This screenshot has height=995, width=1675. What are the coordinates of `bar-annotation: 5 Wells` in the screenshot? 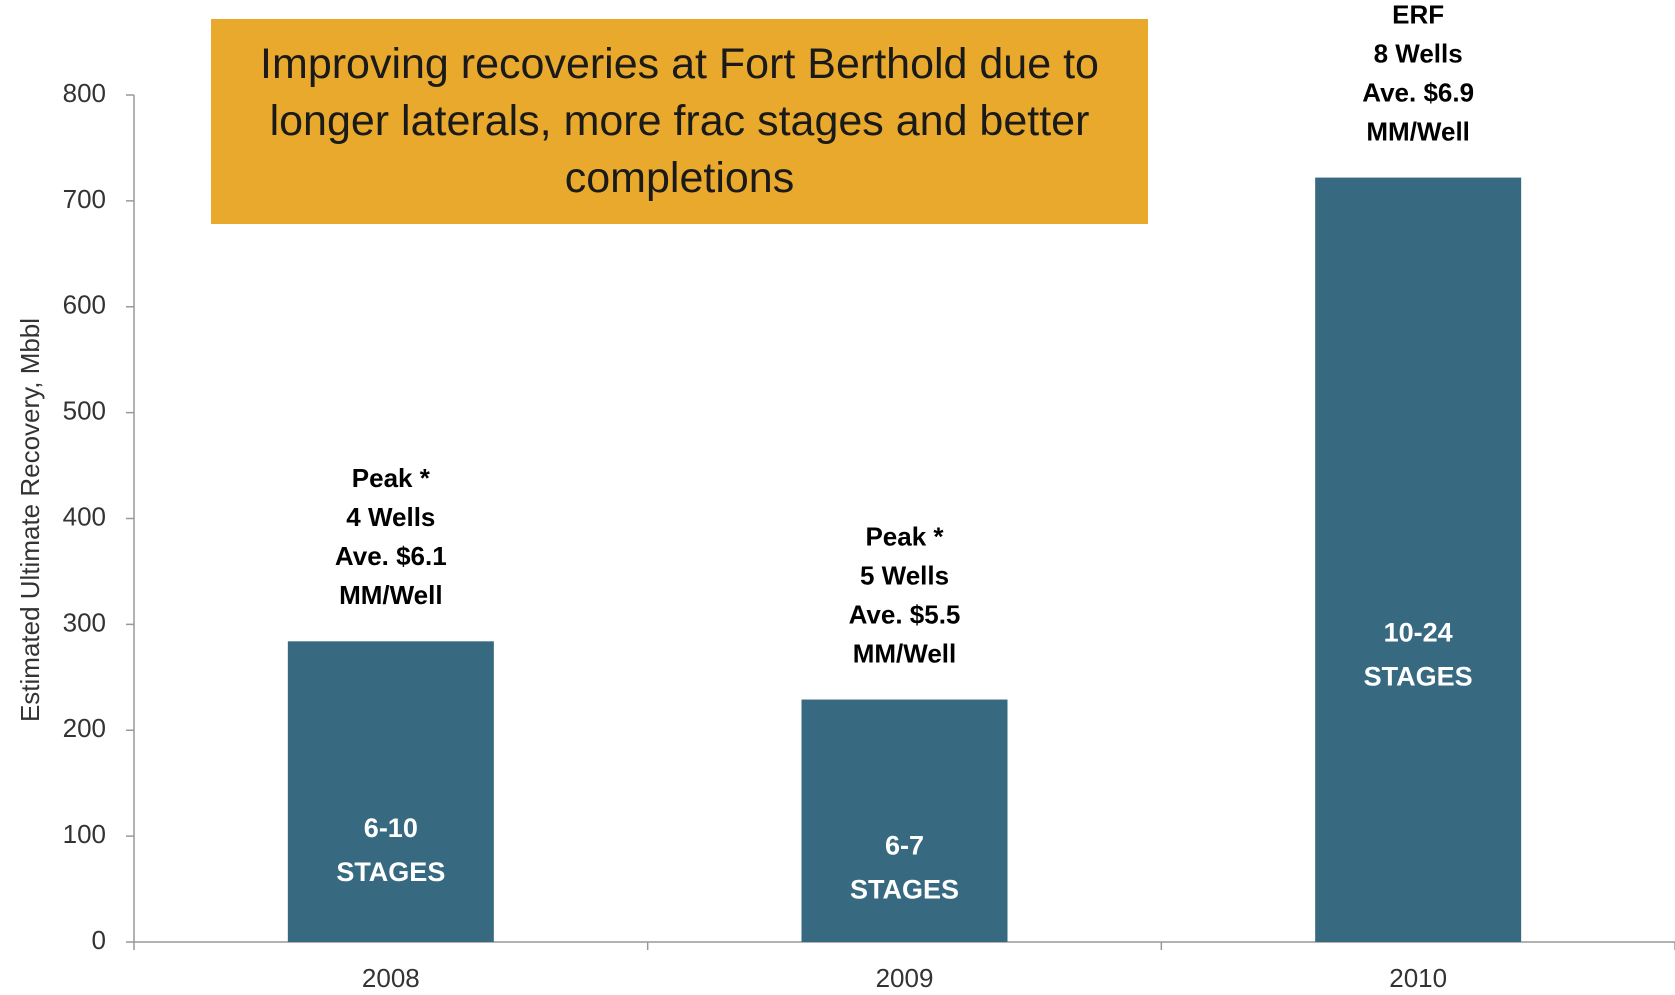 It's located at (904, 575).